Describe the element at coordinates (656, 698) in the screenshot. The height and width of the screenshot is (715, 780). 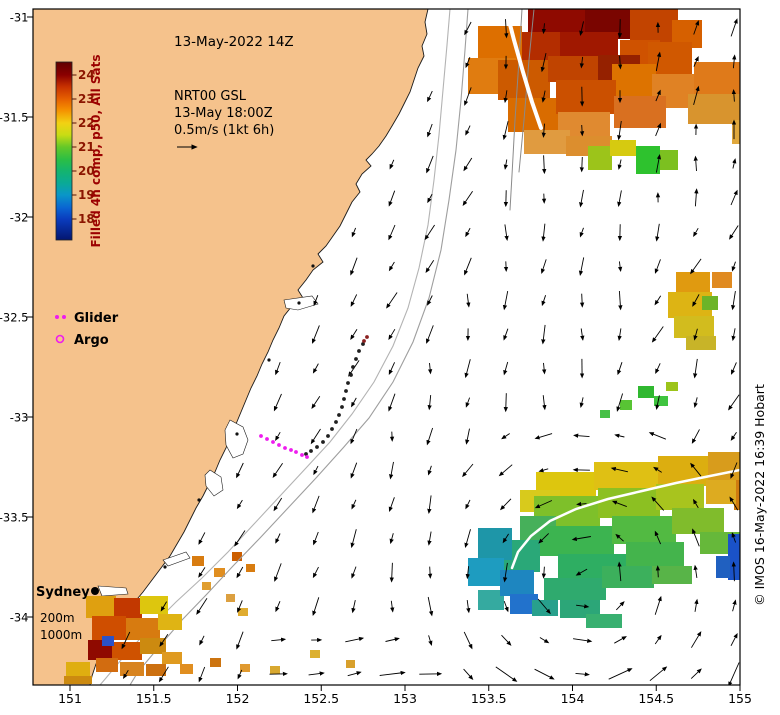
I see `x-axis-label-7: 154.5` at that location.